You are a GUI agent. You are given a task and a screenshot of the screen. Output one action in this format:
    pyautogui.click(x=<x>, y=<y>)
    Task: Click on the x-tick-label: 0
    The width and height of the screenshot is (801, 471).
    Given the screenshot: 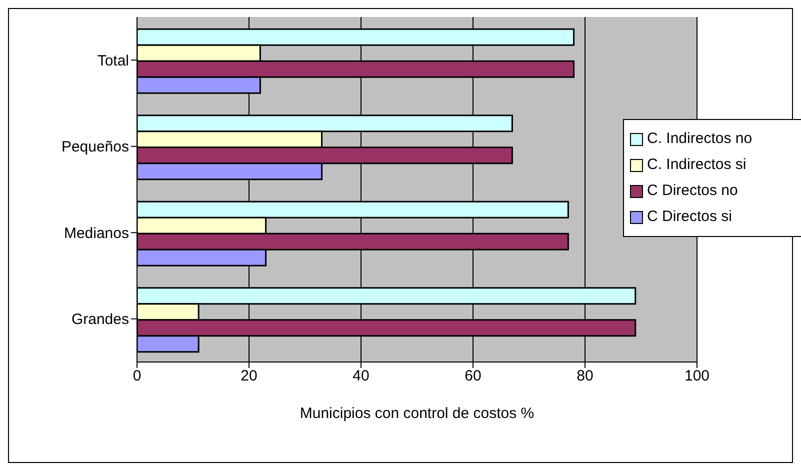 What is the action you would take?
    pyautogui.click(x=137, y=376)
    